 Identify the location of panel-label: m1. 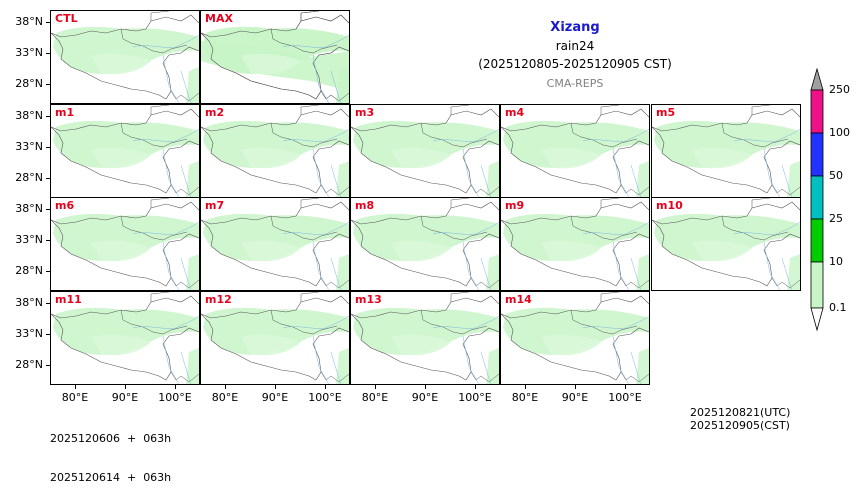
(65, 112).